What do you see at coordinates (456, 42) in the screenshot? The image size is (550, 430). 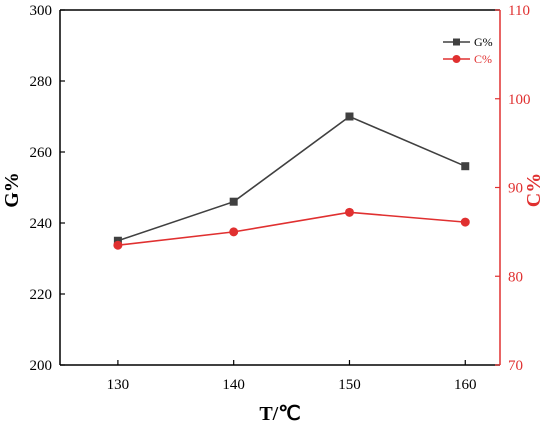 I see `legend-marker-g` at bounding box center [456, 42].